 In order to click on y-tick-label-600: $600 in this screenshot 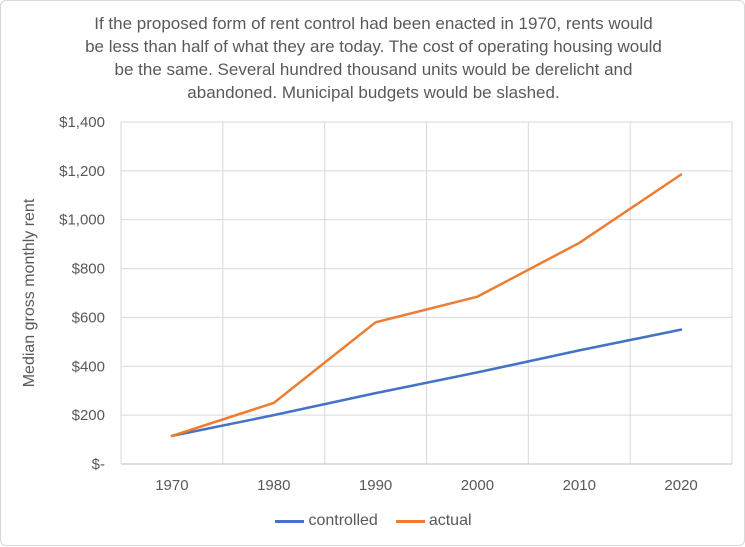, I will do `click(88, 317)`.